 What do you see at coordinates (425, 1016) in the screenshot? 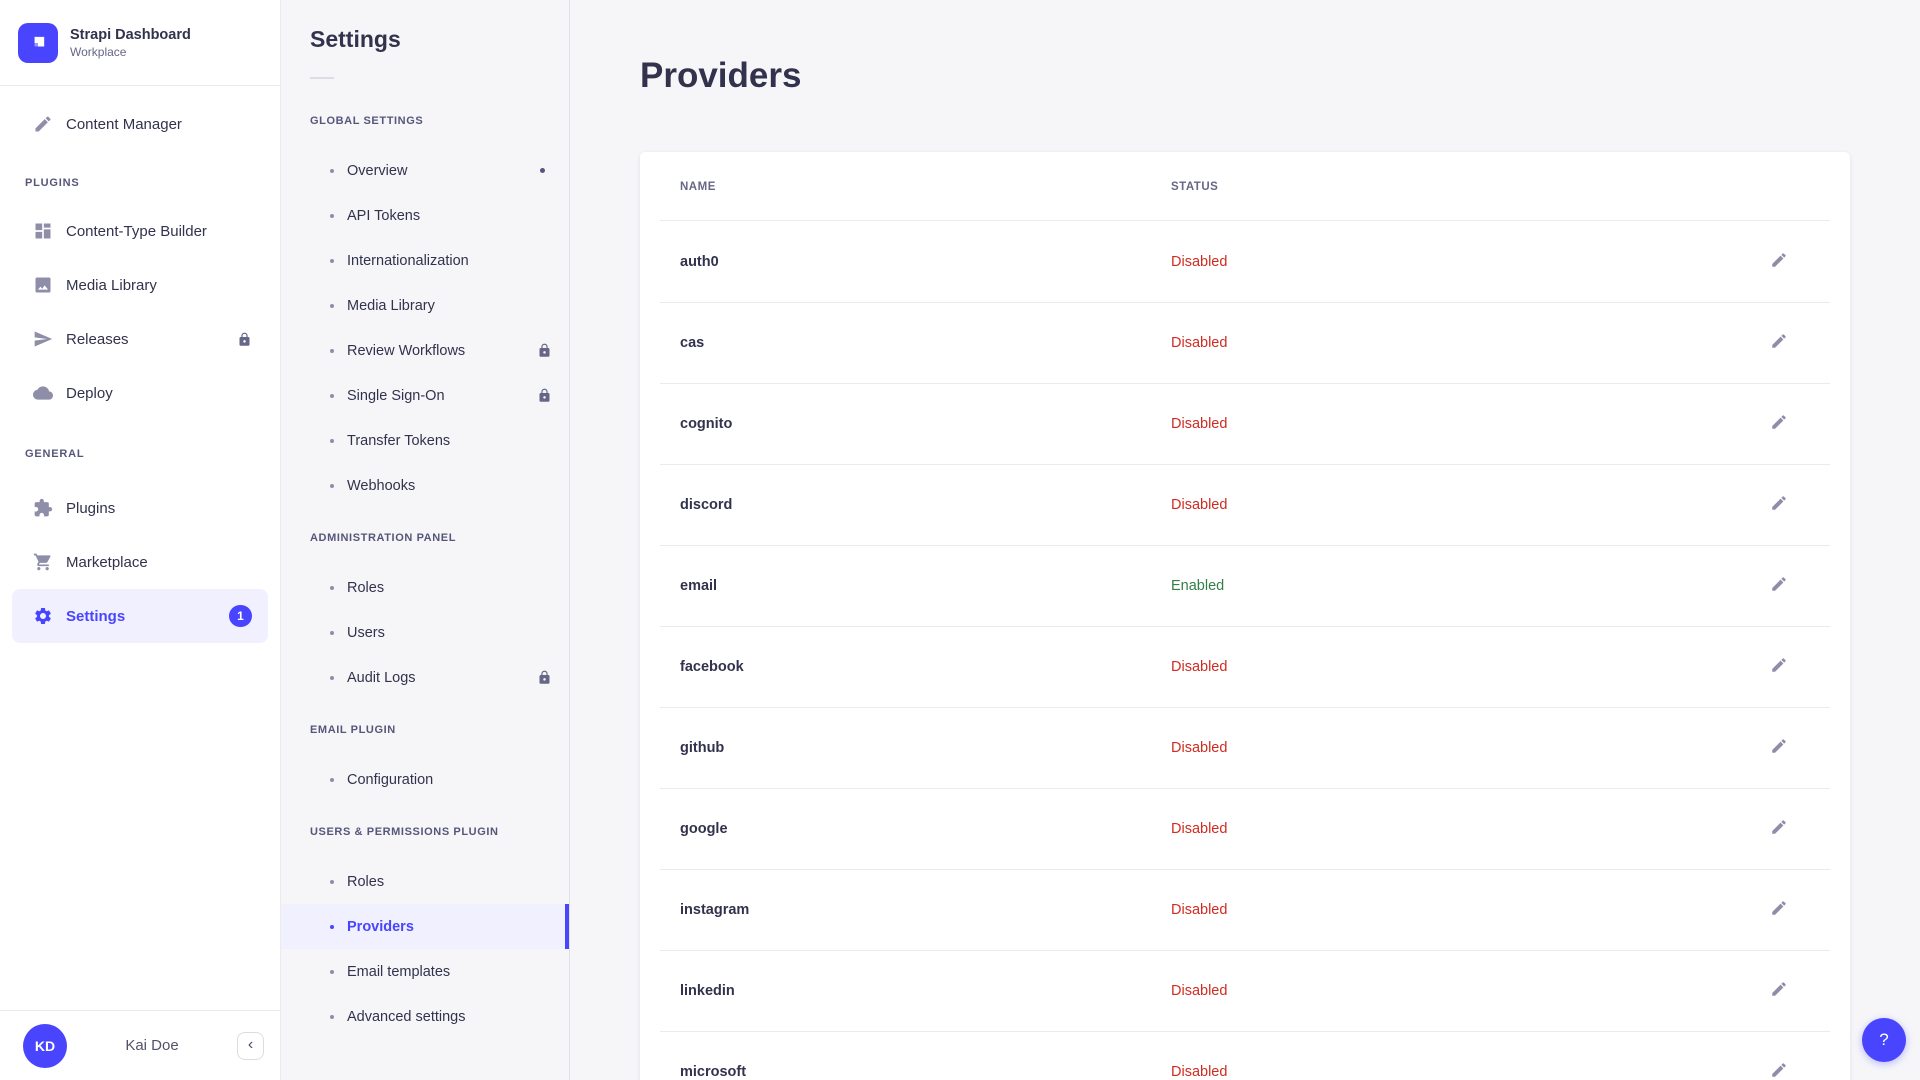
I see `subnav-item-advanced-settings: Advanced settings` at bounding box center [425, 1016].